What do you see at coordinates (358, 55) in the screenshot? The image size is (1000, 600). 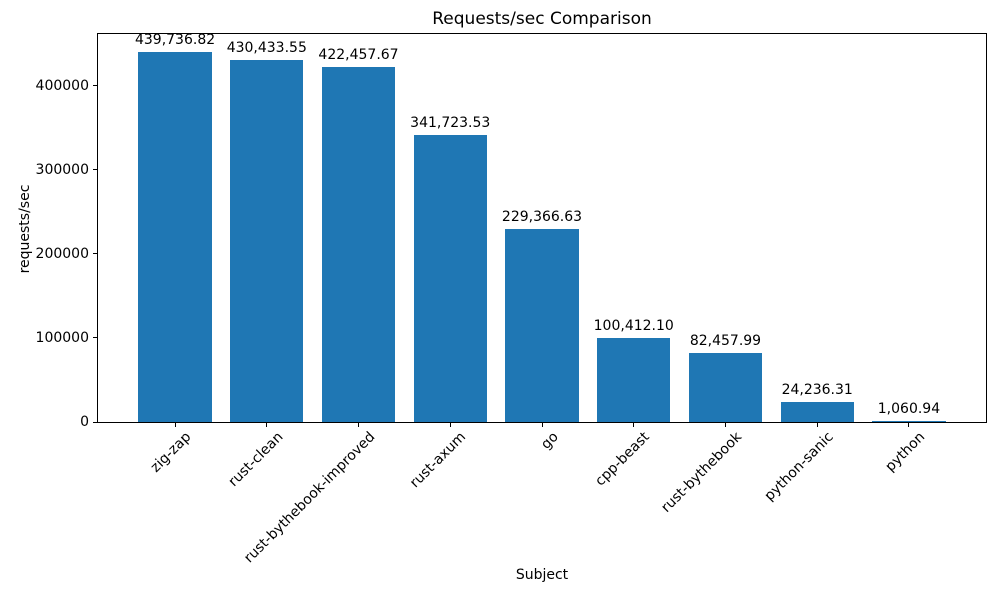 I see `bar-value-label: 422,457.67` at bounding box center [358, 55].